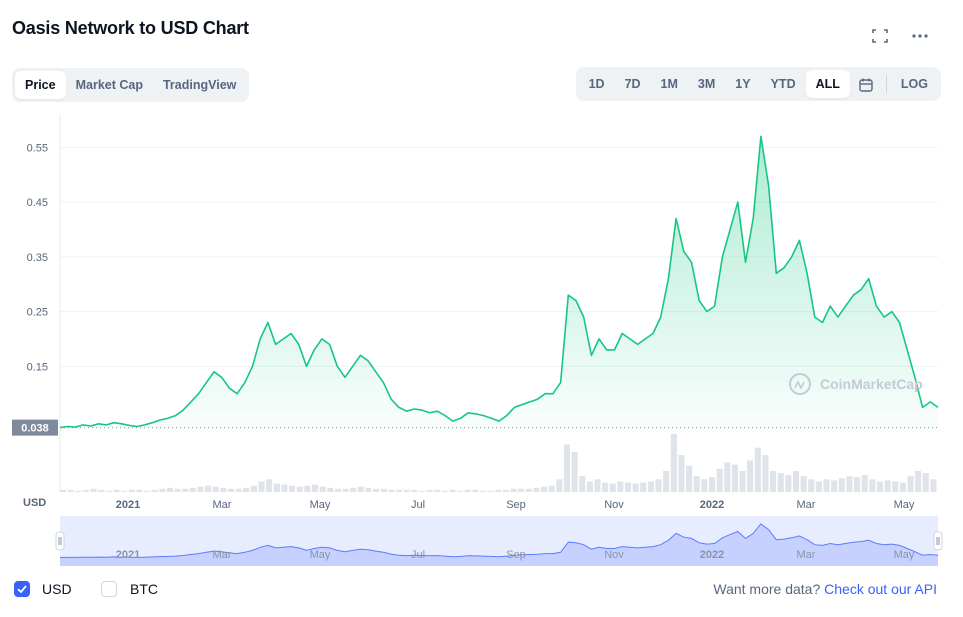 The image size is (963, 617). Describe the element at coordinates (37, 313) in the screenshot. I see `y-tick-label: 0.25` at that location.